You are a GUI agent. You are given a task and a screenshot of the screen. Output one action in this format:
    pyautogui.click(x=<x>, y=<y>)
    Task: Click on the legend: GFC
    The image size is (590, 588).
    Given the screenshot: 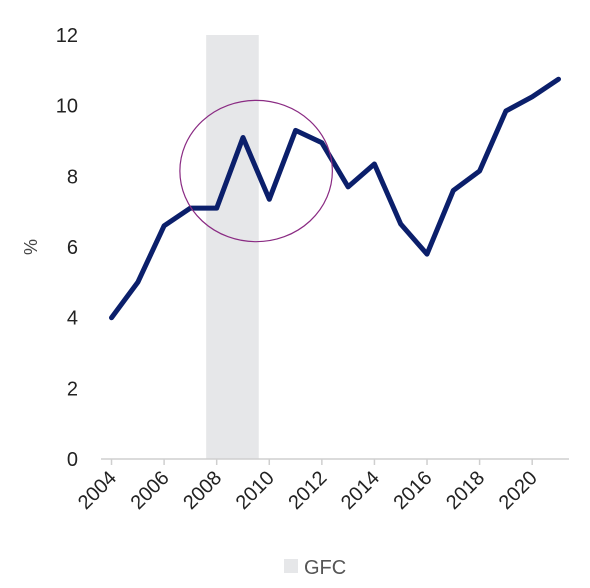 What is the action you would take?
    pyautogui.click(x=315, y=568)
    